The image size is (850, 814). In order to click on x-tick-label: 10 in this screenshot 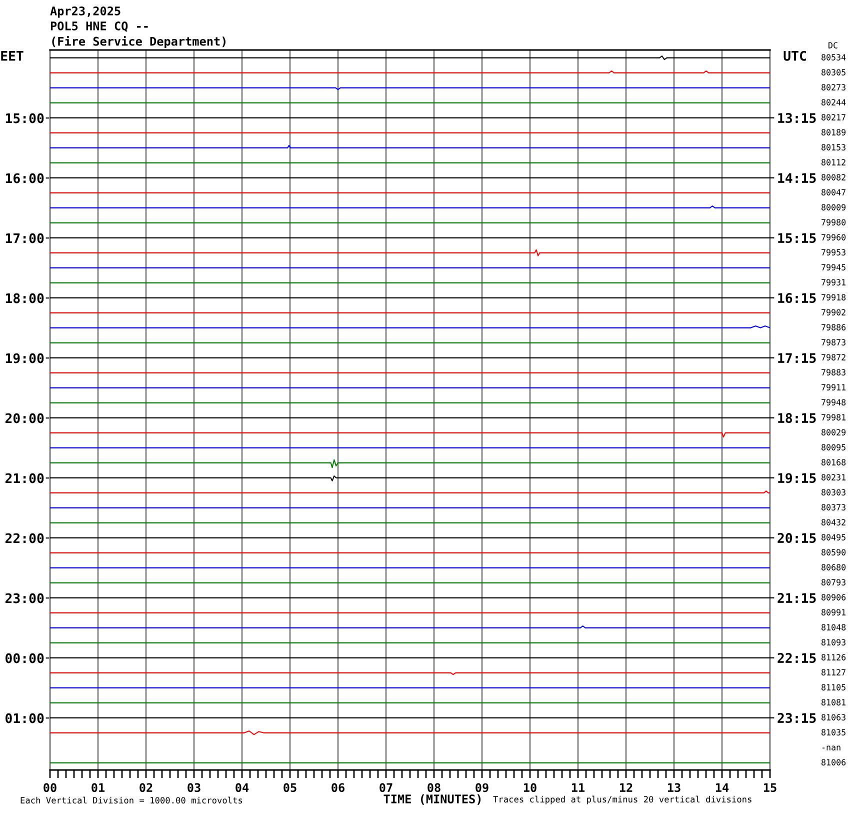, I will do `click(530, 787)`.